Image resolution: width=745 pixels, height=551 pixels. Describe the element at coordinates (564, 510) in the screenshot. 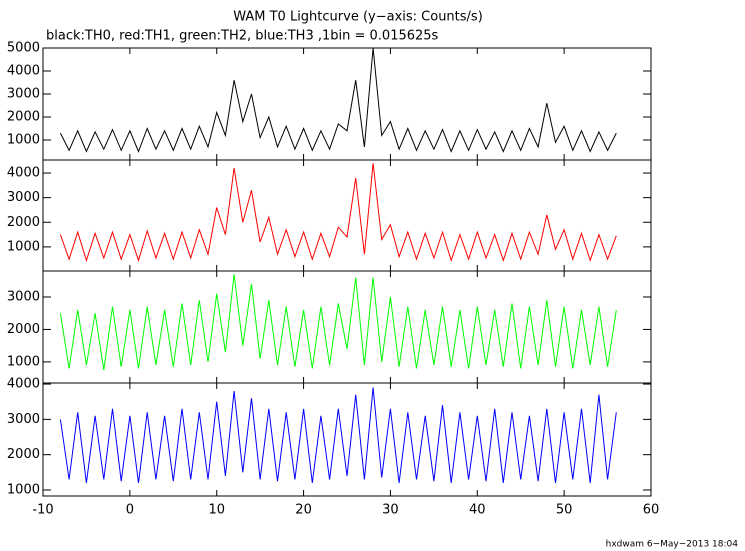

I see `x-tick-label: 50` at that location.